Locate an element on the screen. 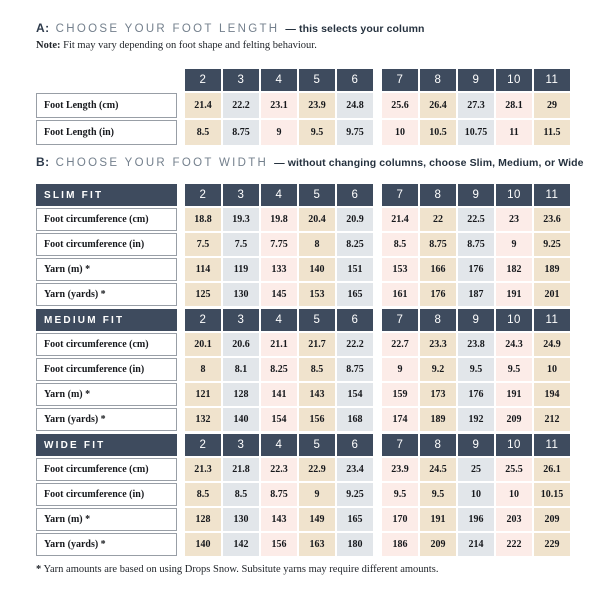 This screenshot has width=600, height=600. value-cell: 191 is located at coordinates (514, 294).